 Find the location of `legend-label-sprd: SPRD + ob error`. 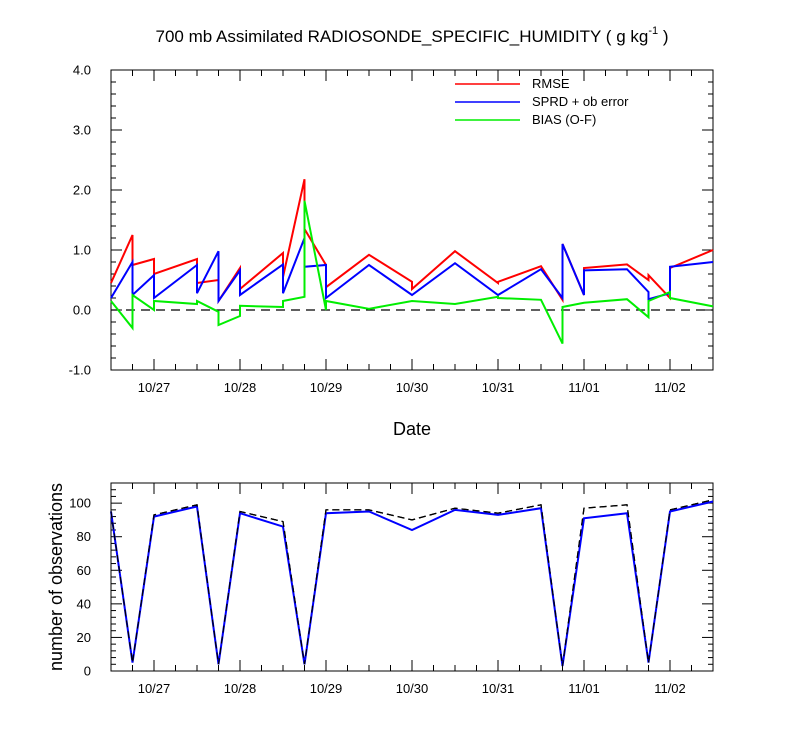

legend-label-sprd: SPRD + ob error is located at coordinates (580, 101).